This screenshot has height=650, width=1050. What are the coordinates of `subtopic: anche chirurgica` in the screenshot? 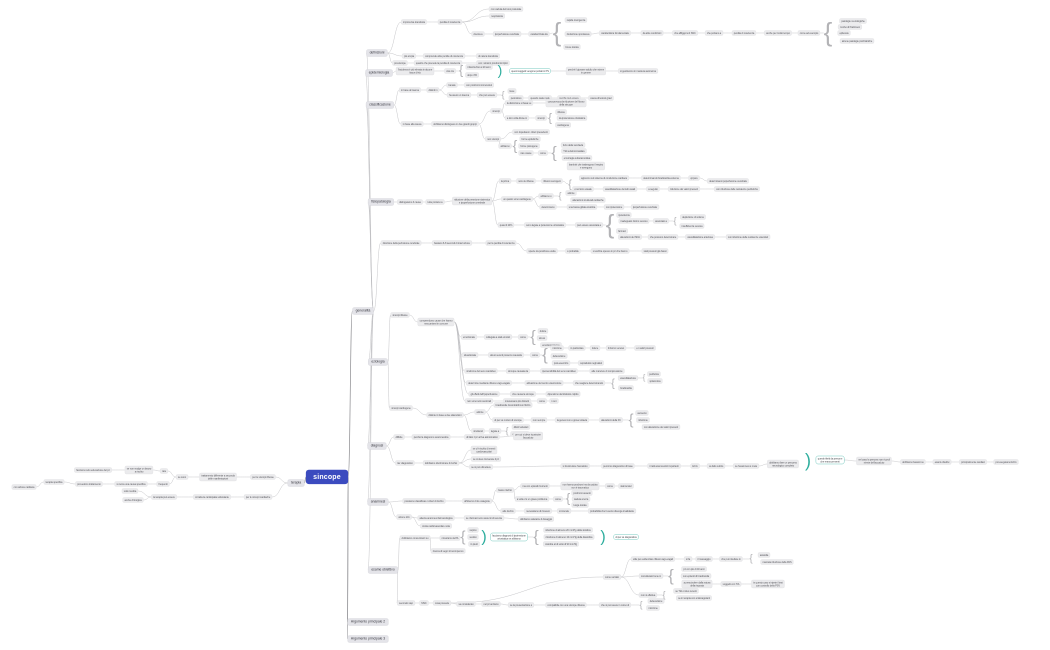 It's located at (133, 500).